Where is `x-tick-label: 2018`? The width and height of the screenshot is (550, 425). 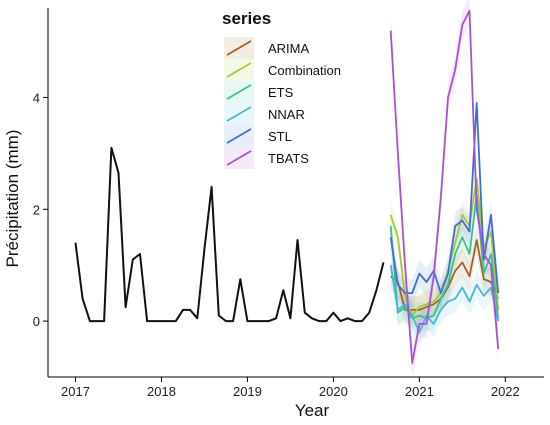 x-tick-label: 2018 is located at coordinates (161, 391).